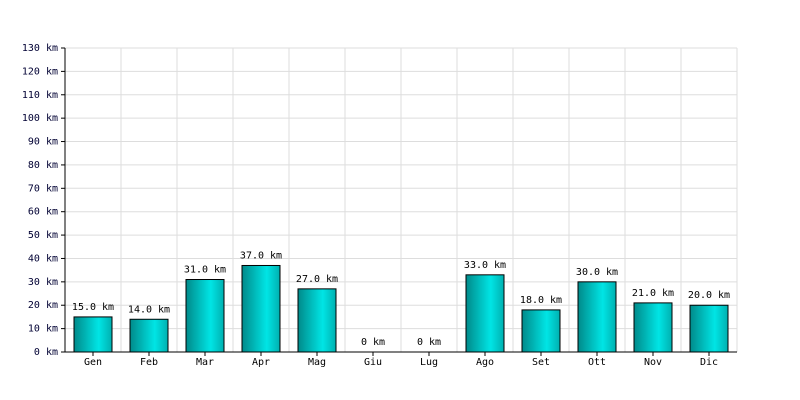 This screenshot has height=400, width=800. Describe the element at coordinates (93, 307) in the screenshot. I see `value-label: 15.0 km` at that location.